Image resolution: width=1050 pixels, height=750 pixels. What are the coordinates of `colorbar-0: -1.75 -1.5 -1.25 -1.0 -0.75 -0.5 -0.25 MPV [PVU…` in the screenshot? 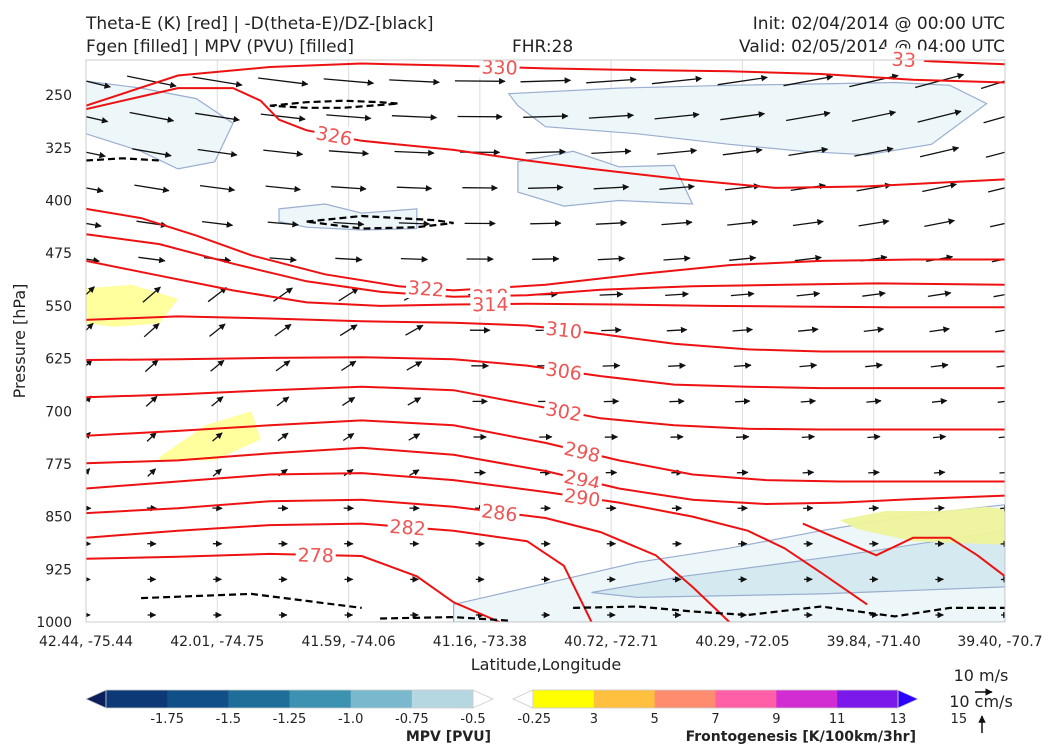 It's located at (318, 717).